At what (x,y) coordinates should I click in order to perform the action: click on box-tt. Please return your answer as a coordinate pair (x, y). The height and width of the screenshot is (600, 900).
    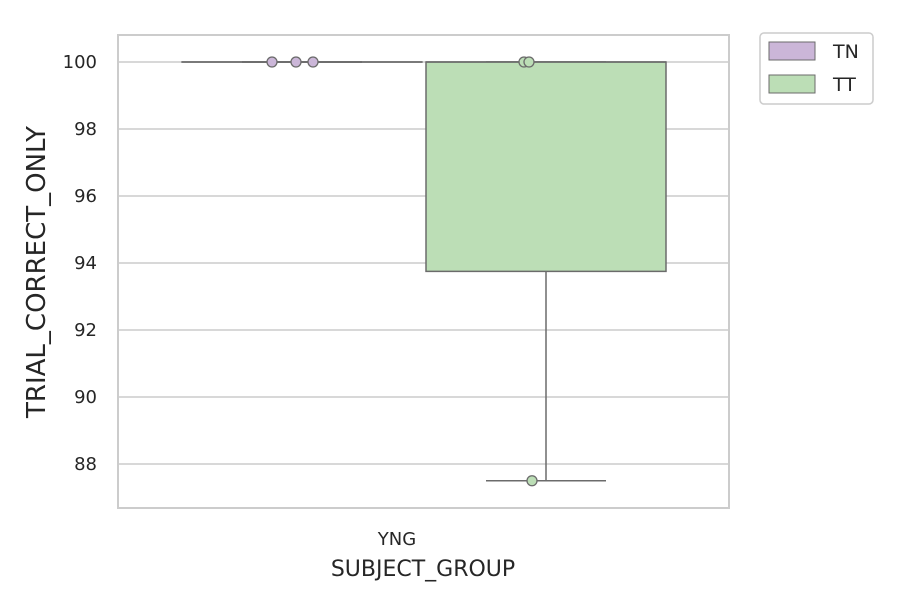
    Looking at the image, I should click on (546, 167).